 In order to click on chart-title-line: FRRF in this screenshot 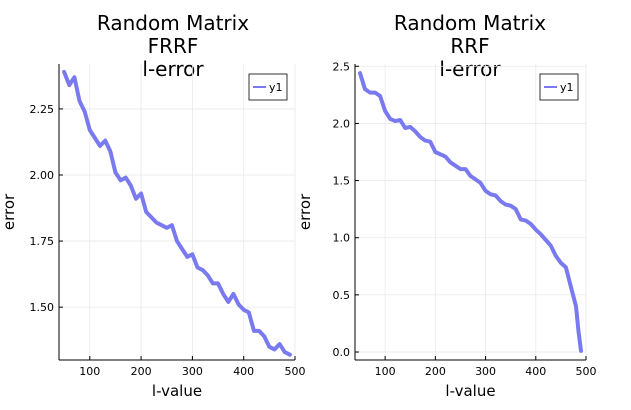, I will do `click(173, 46)`.